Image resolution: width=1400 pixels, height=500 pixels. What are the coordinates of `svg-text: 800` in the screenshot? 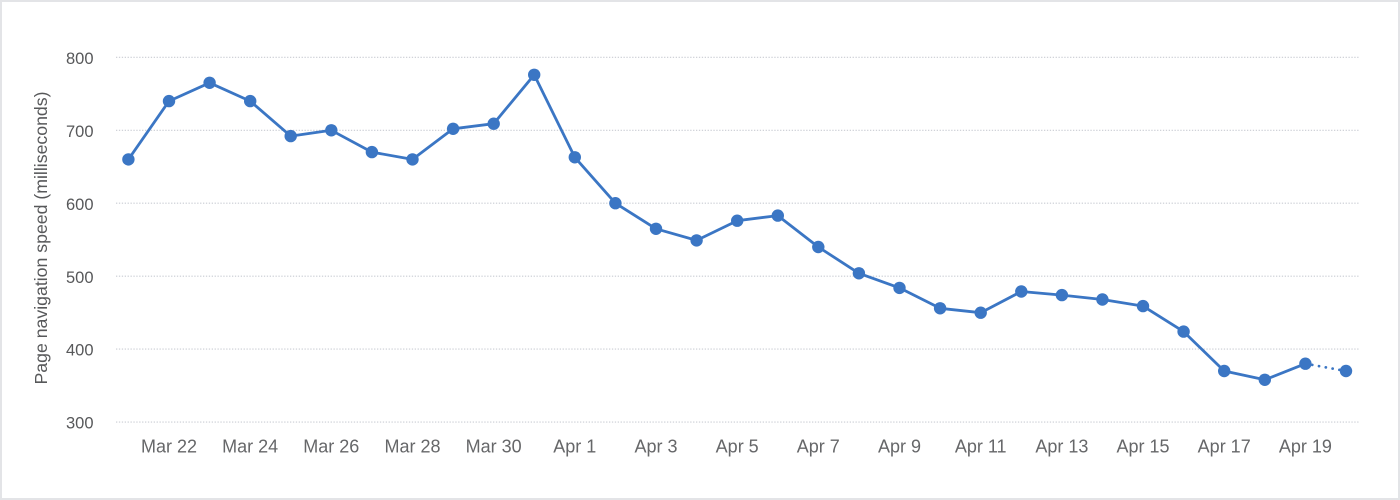 It's located at (80, 59).